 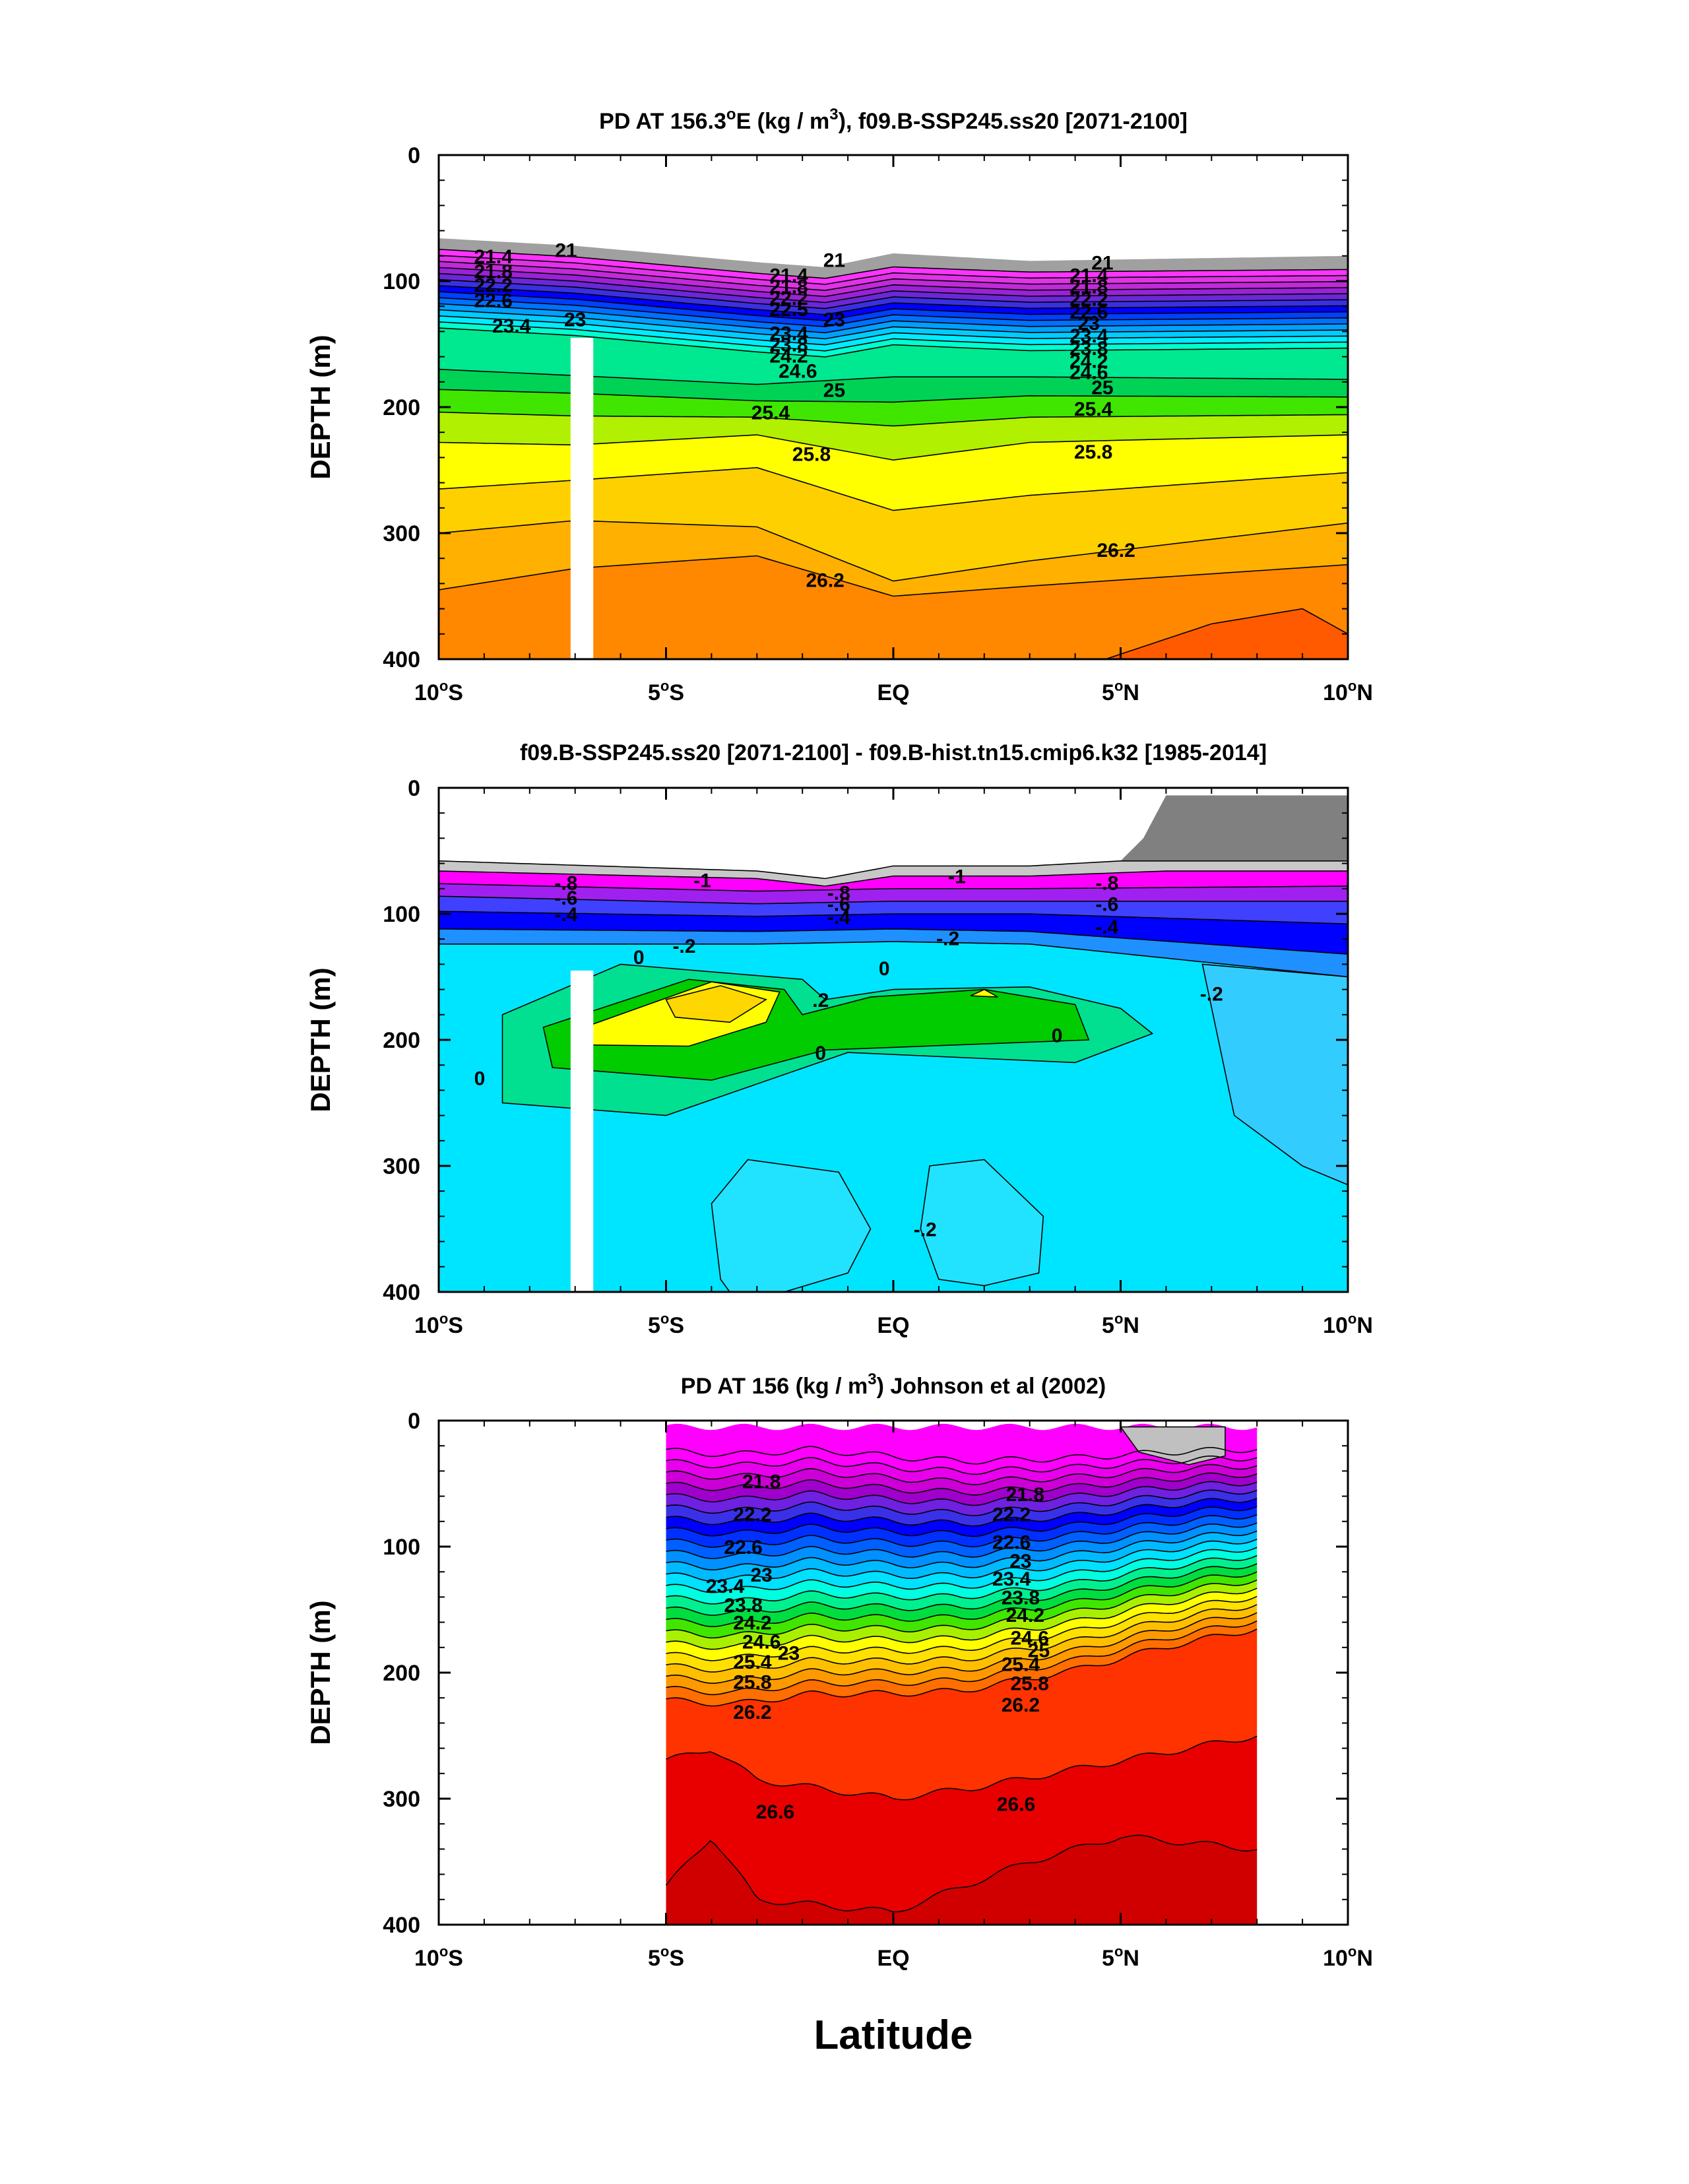 What do you see at coordinates (1116, 551) in the screenshot?
I see `contour-label: 26.2` at bounding box center [1116, 551].